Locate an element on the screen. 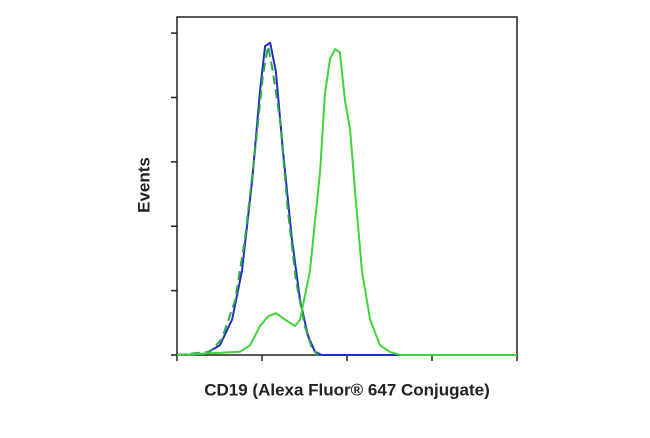 The image size is (650, 438). y-axis-label: Events is located at coordinates (143, 185).